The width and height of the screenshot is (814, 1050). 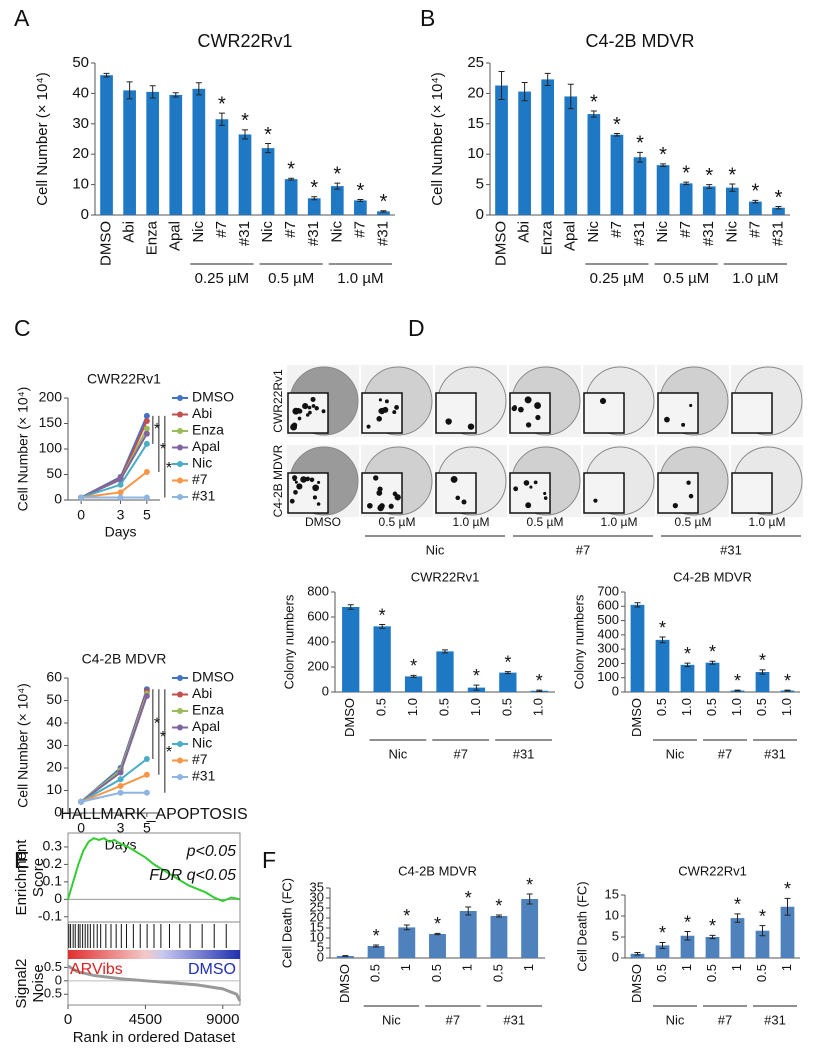 What do you see at coordinates (81, 515) in the screenshot?
I see `x-tick-label: 0` at bounding box center [81, 515].